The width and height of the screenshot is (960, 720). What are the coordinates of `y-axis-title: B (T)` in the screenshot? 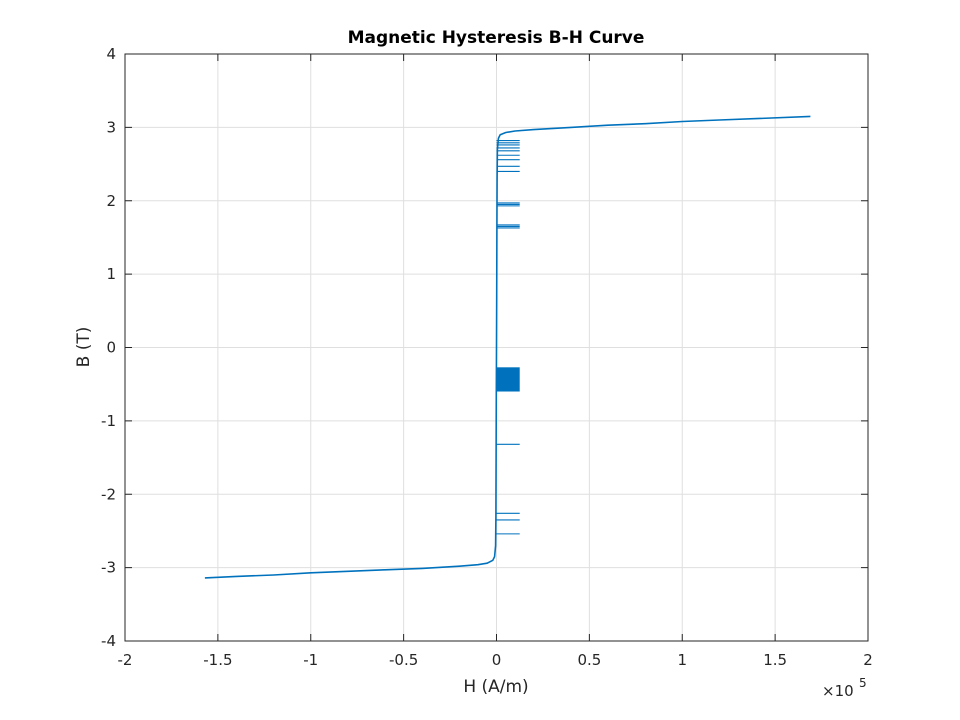 It's located at (84, 347).